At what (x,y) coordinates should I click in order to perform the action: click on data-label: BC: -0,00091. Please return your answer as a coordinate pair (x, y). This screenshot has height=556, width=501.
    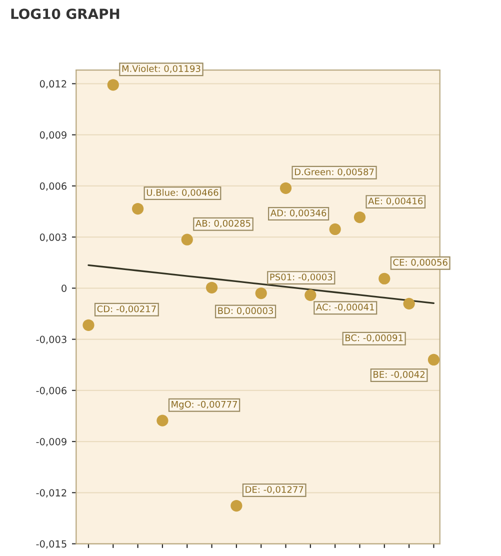
    Looking at the image, I should click on (374, 338).